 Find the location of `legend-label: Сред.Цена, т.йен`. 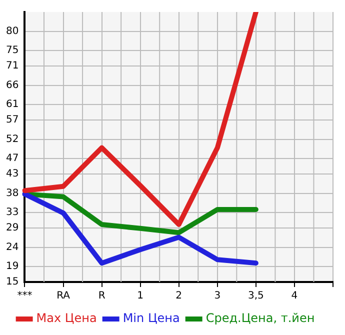

legend-label: Сред.Цена, т.йен is located at coordinates (260, 318).